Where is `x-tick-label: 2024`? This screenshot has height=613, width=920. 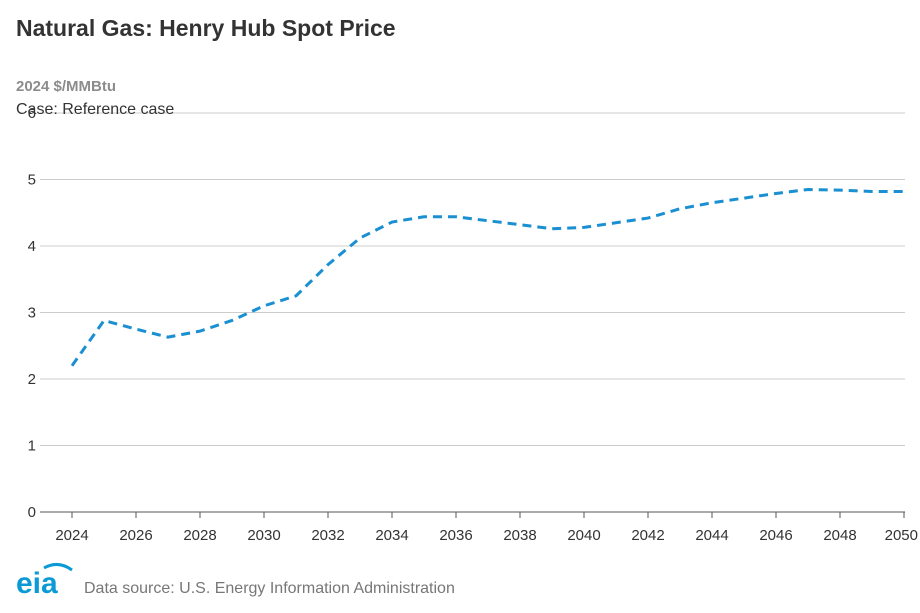 x-tick-label: 2024 is located at coordinates (71, 535).